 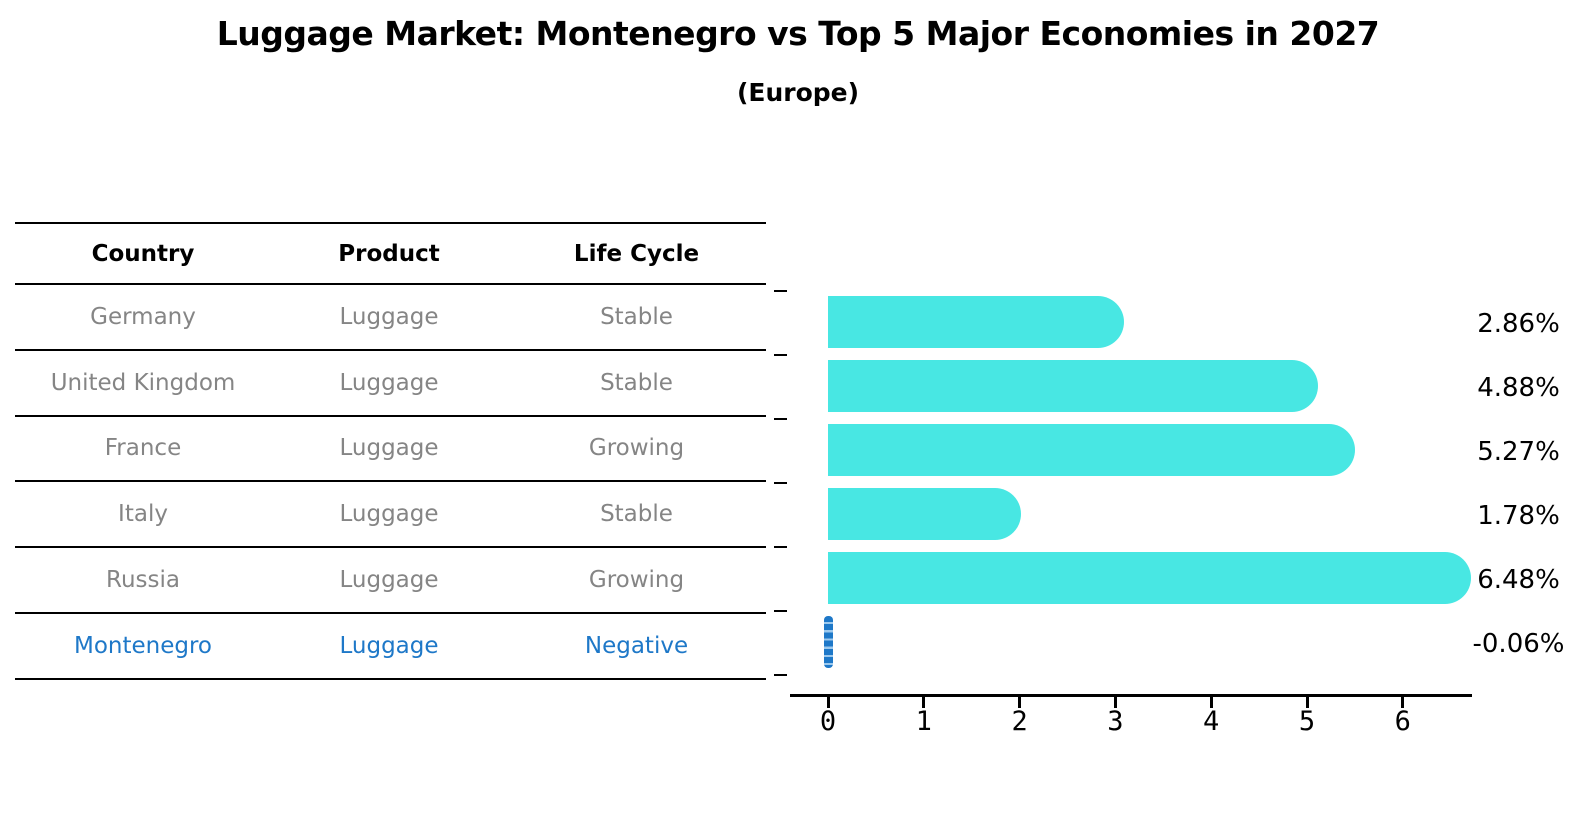 I want to click on table-row-germany: Germany Luggage Stable, so click(x=390, y=316).